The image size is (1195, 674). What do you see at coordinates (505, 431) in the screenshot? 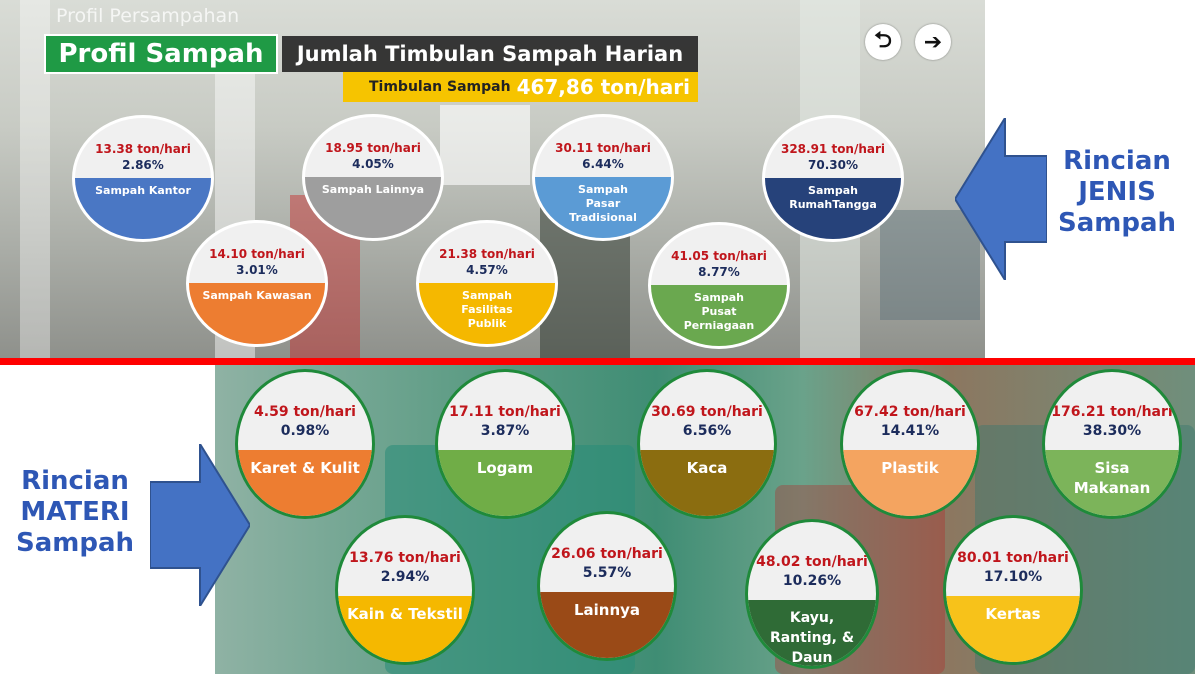
I see `materi-pct: 3.87%` at bounding box center [505, 431].